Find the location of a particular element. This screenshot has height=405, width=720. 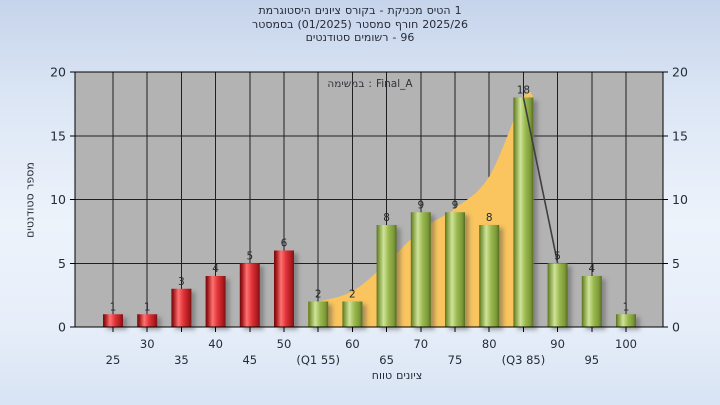

chart-legend: במשימה: Final_A is located at coordinates (370, 84).